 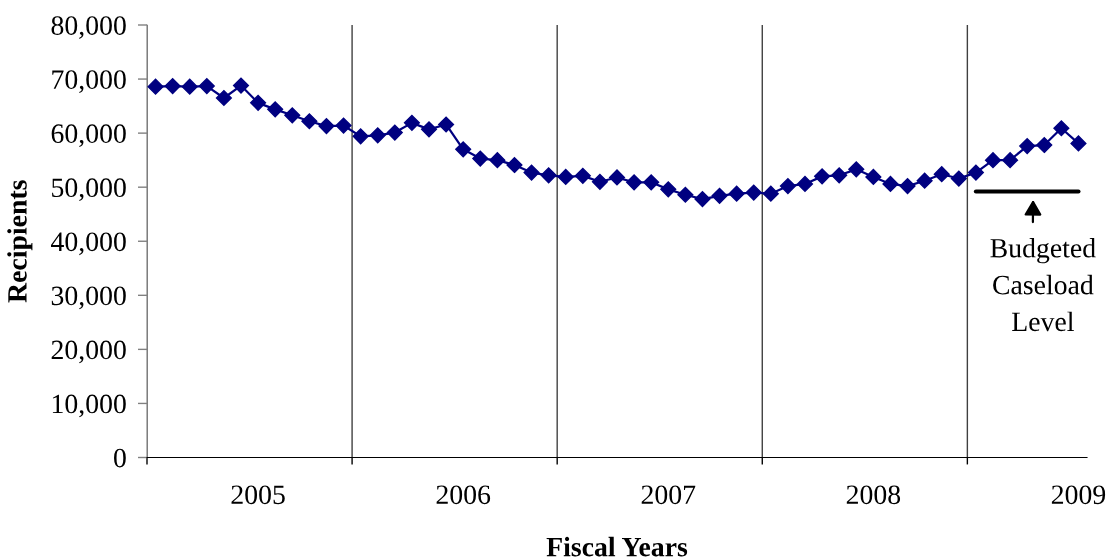 What do you see at coordinates (88, 352) in the screenshot?
I see `y-tick-label: 20,000` at bounding box center [88, 352].